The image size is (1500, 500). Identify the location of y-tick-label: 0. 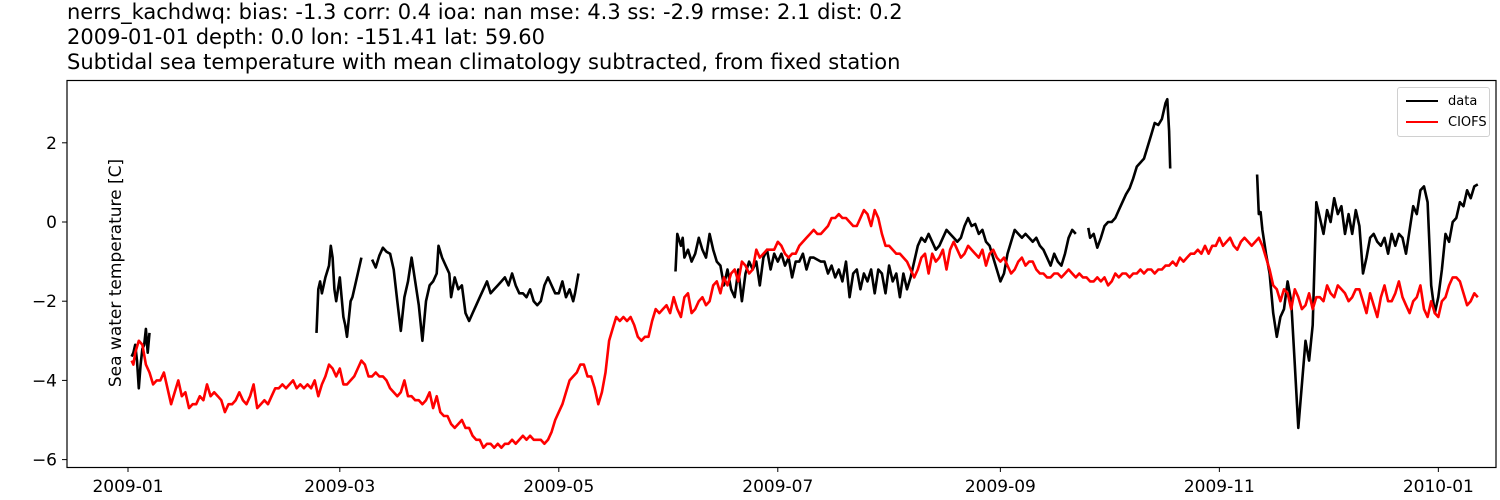
(51, 223).